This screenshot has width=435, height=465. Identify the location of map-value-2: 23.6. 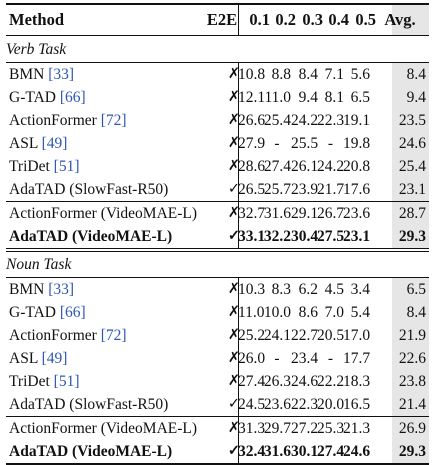
(277, 404).